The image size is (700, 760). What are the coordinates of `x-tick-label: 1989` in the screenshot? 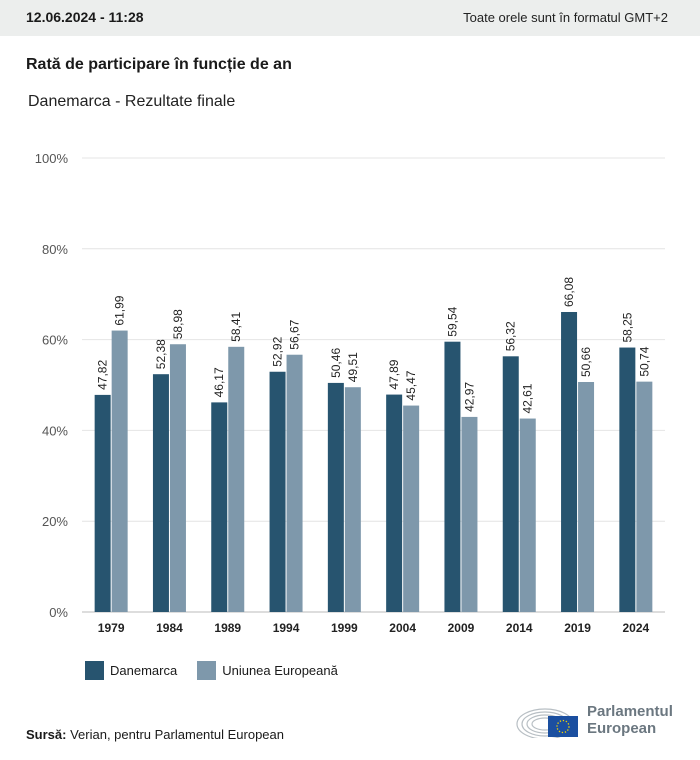 It's located at (227, 628).